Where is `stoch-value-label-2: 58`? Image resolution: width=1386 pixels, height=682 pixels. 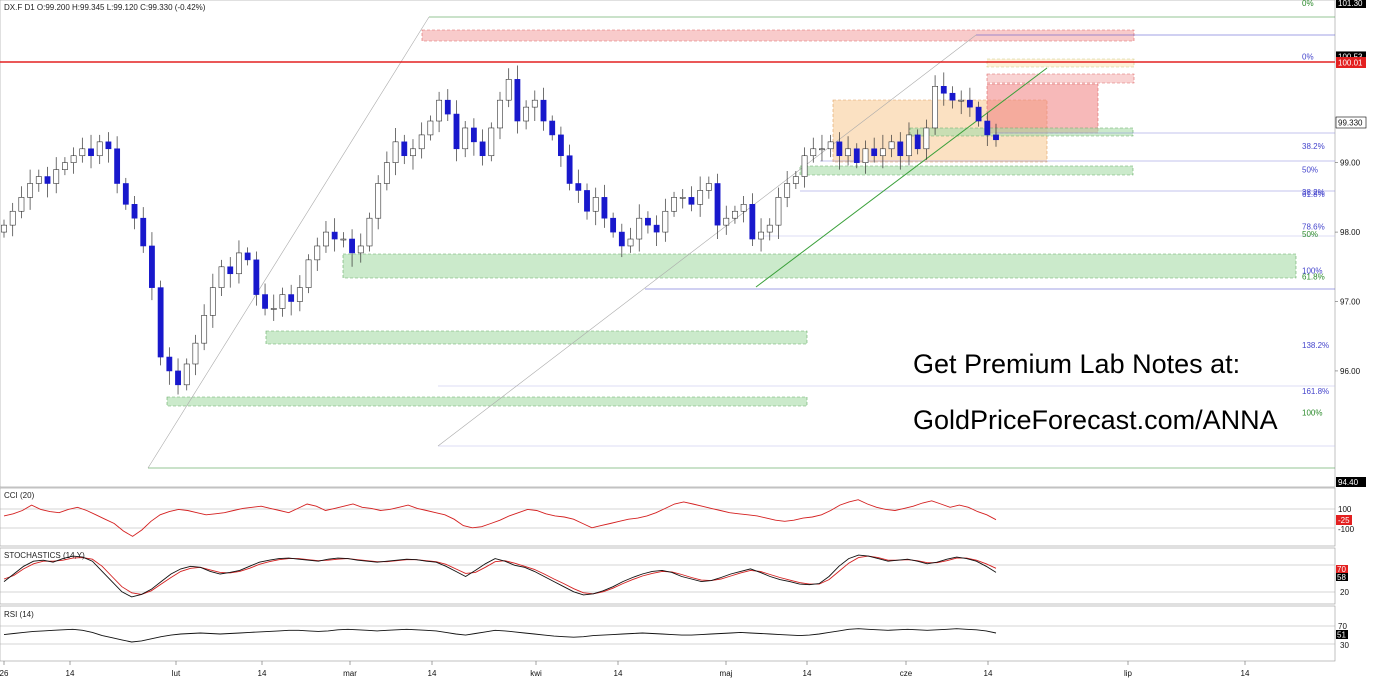 stoch-value-label-2: 58 is located at coordinates (1341, 577).